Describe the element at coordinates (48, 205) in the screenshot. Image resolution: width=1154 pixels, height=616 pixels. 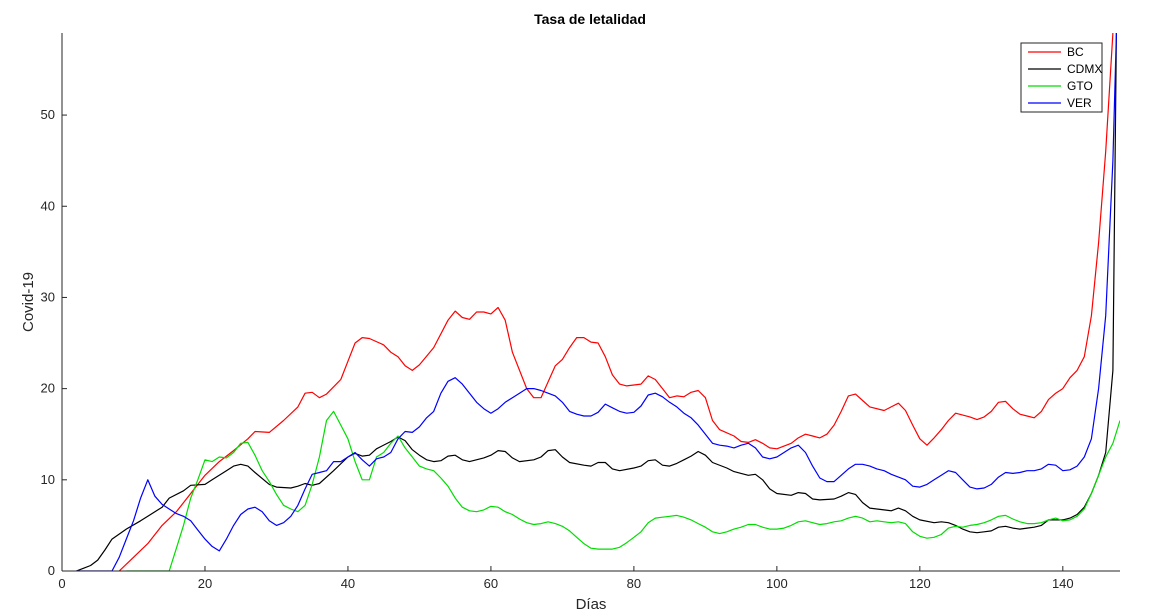
I see `y-tick-label: 40` at that location.